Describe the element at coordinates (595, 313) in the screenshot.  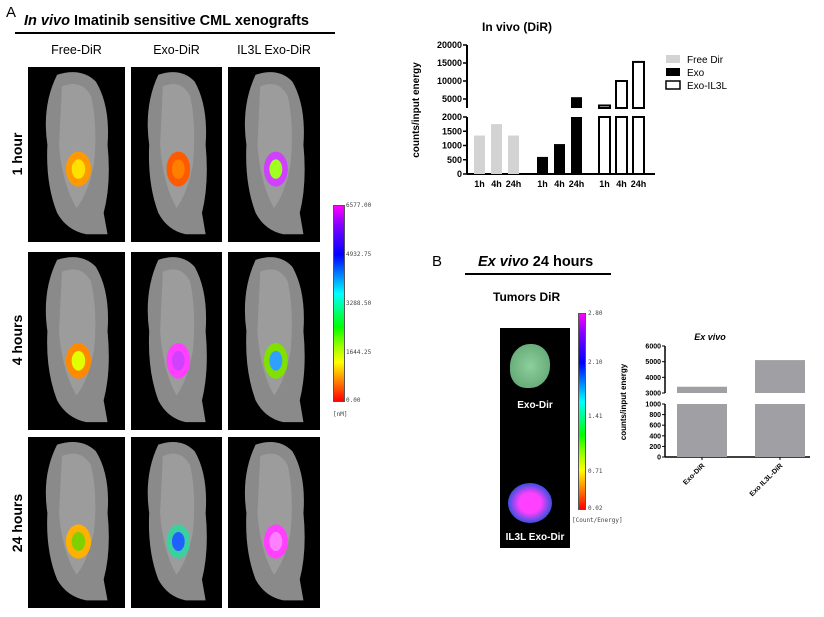
I see `colorbar-b-tick: 2.80` at that location.